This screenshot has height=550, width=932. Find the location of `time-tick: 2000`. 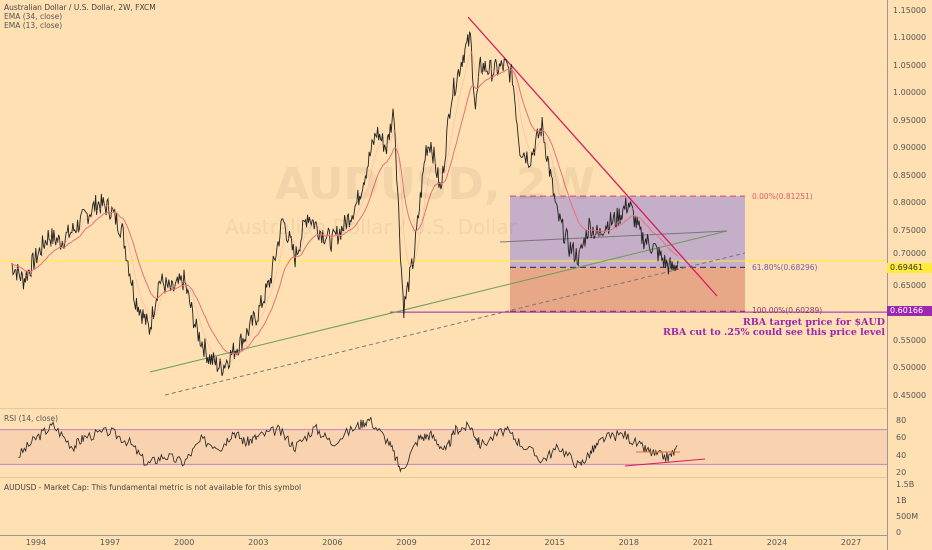

time-tick: 2000 is located at coordinates (184, 542).